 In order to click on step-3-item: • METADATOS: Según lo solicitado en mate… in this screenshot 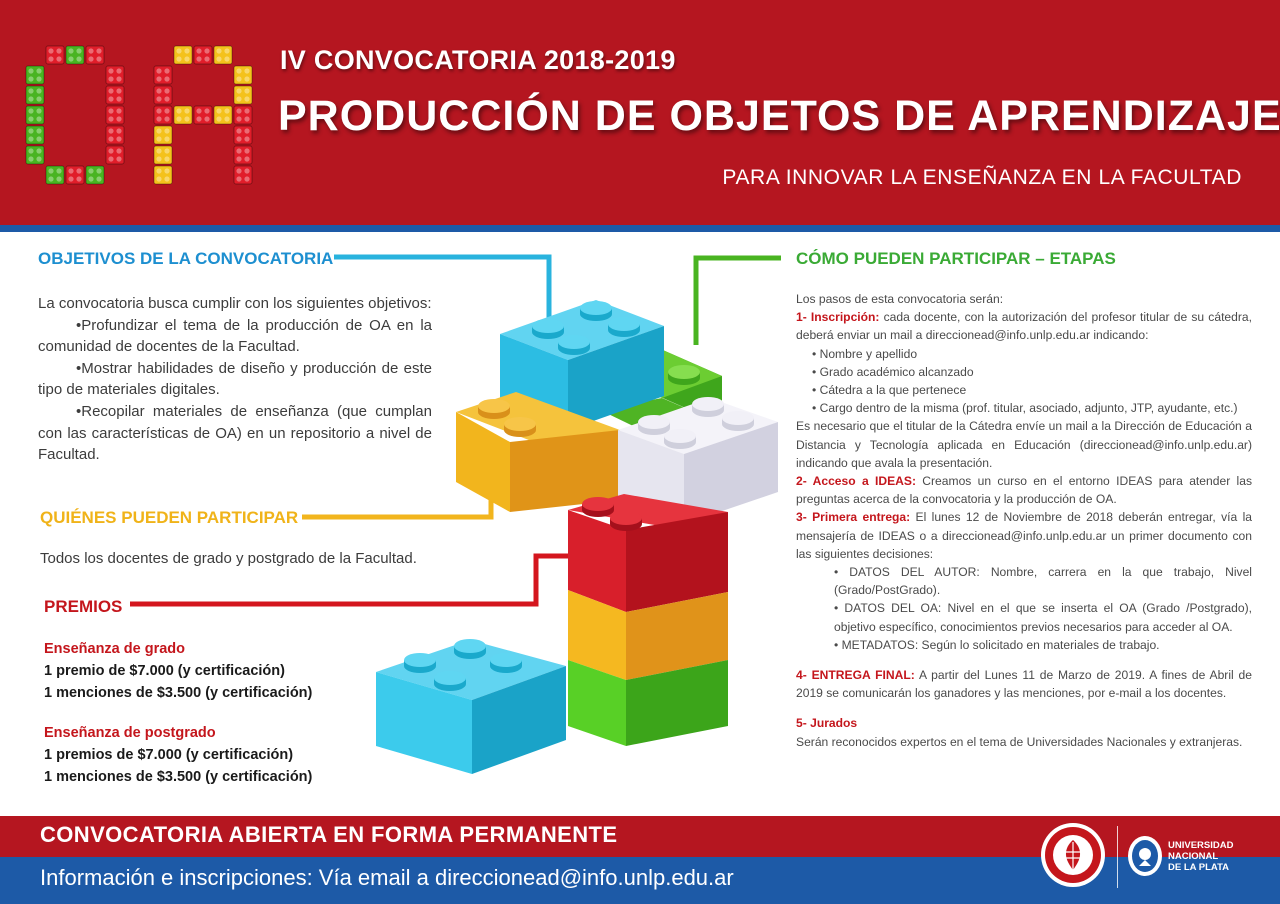, I will do `click(997, 644)`.